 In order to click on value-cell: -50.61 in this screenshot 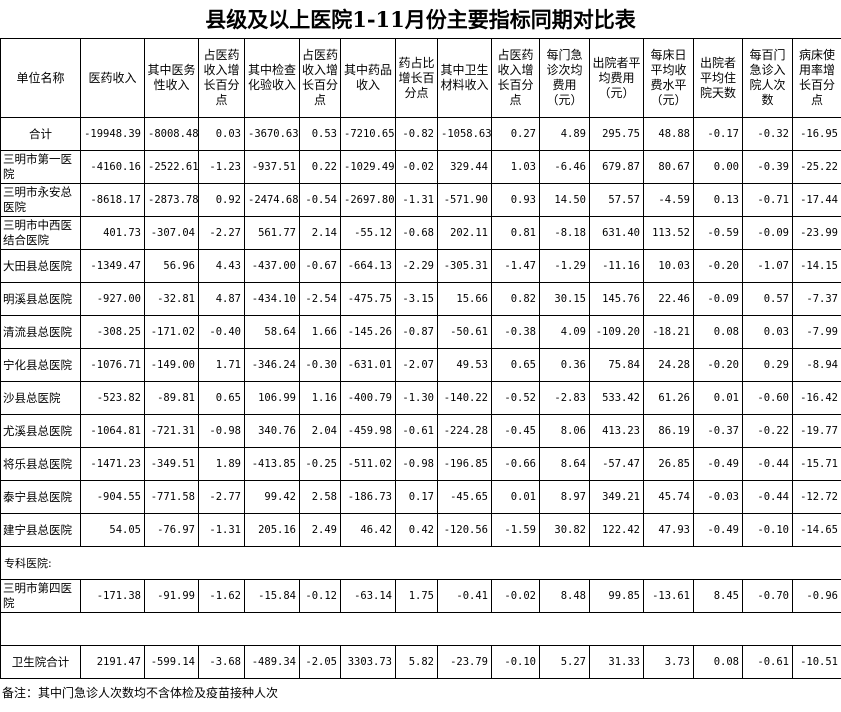, I will do `click(464, 332)`.